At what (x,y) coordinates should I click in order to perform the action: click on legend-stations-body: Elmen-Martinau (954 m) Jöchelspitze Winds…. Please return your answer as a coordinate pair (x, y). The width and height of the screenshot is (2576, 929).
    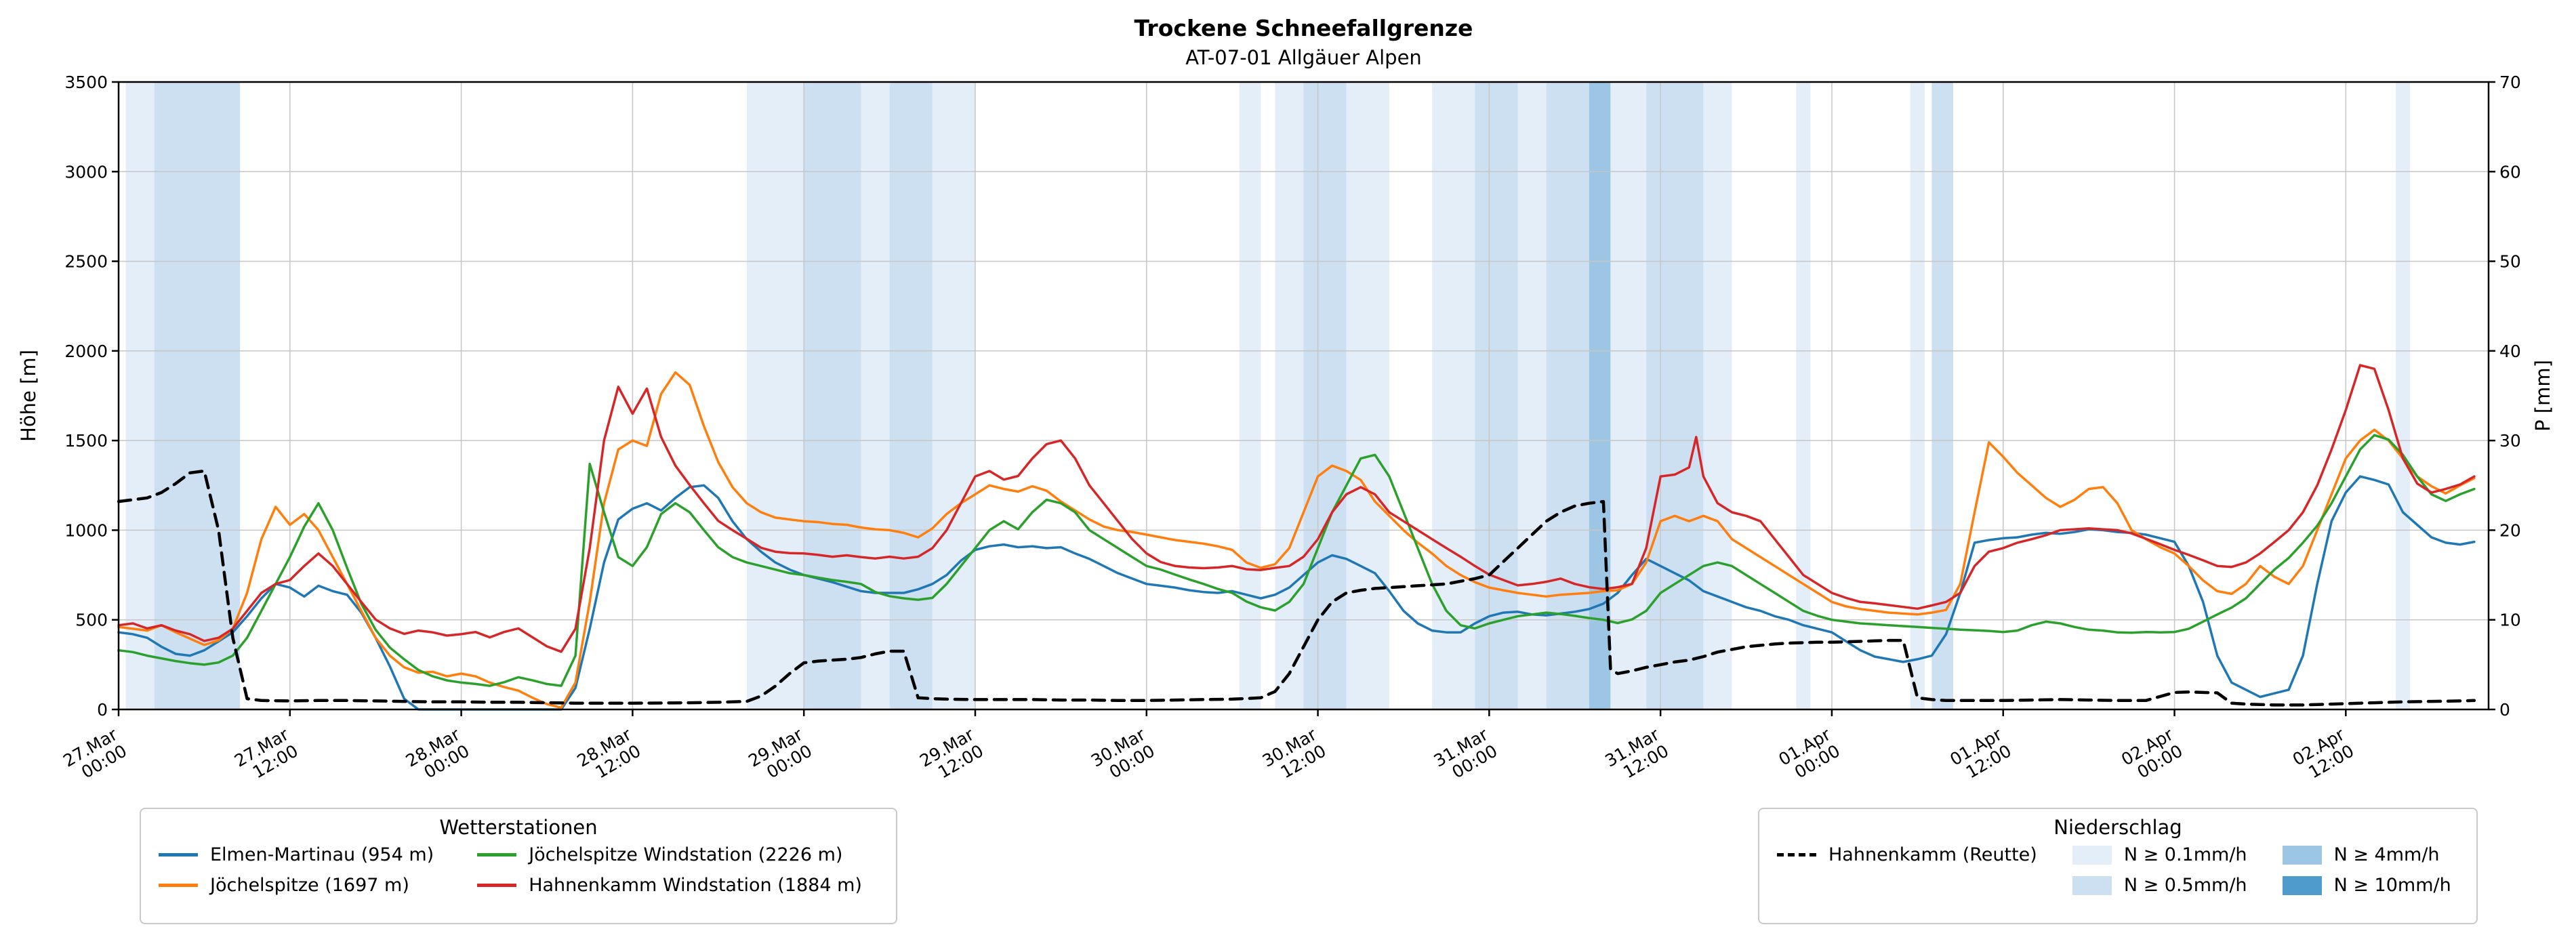
    Looking at the image, I should click on (518, 872).